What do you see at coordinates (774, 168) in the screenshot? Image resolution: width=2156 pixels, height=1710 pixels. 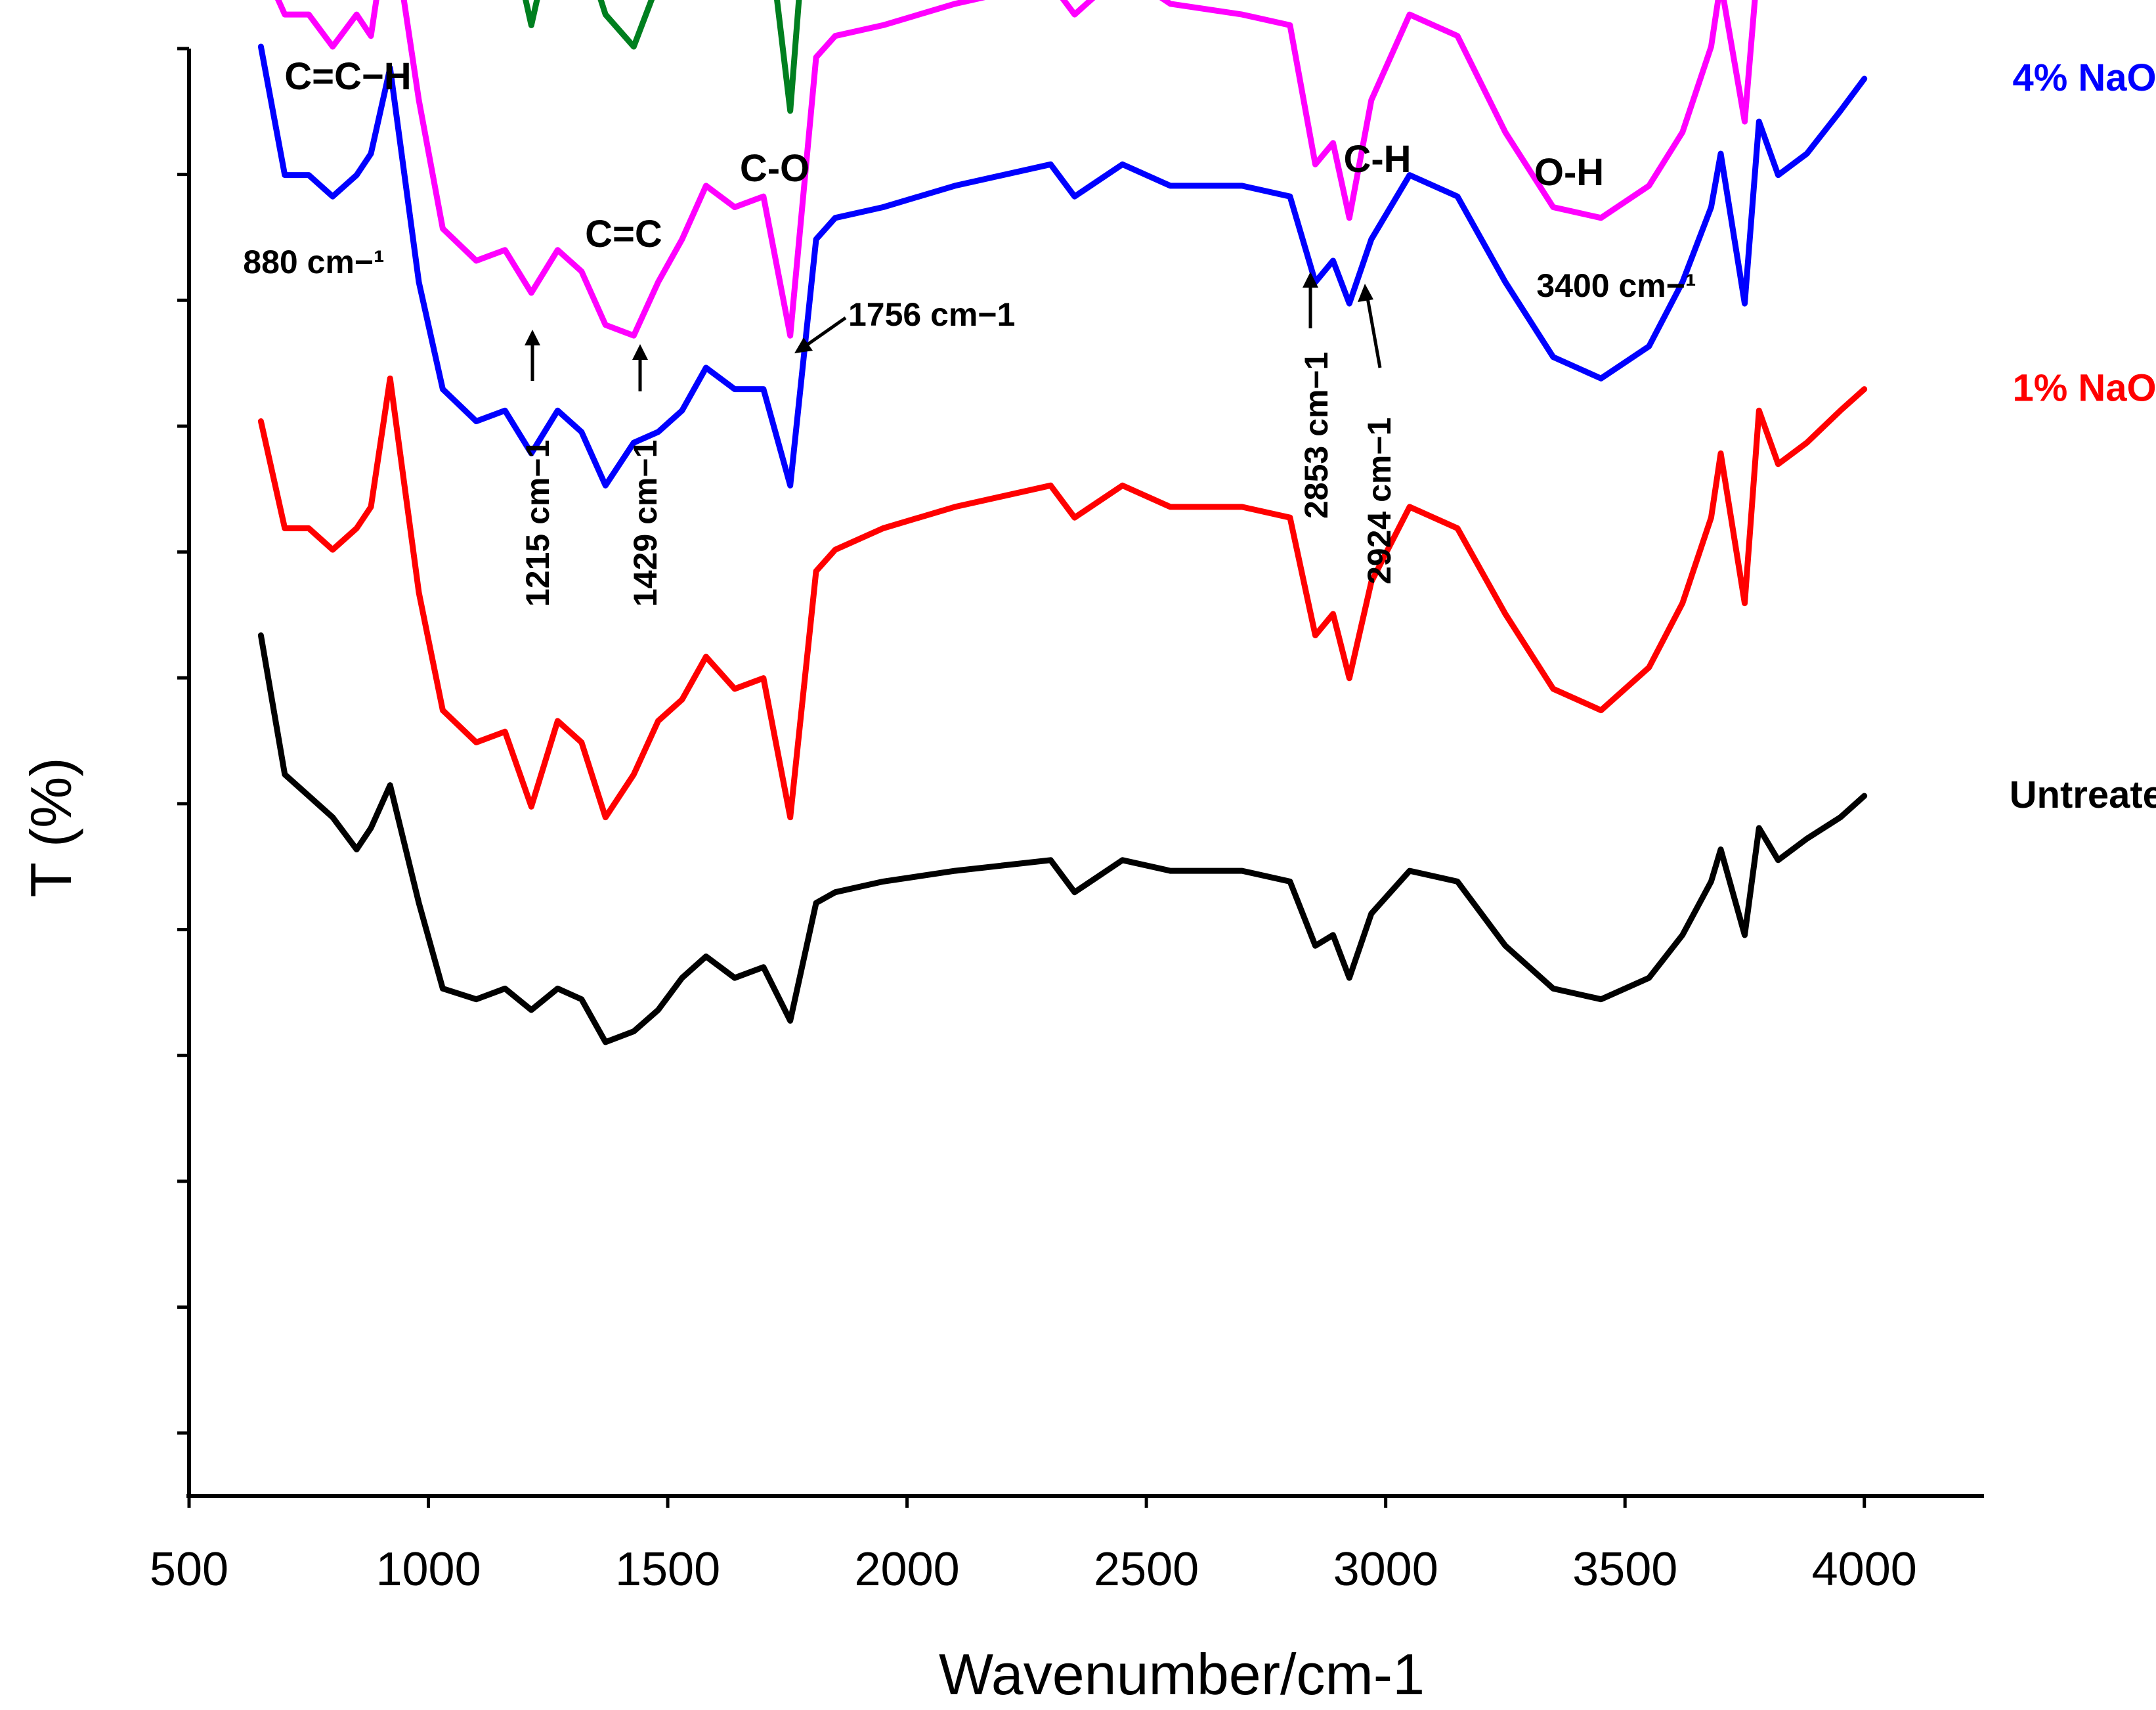 I see `annotation-co: C-O` at bounding box center [774, 168].